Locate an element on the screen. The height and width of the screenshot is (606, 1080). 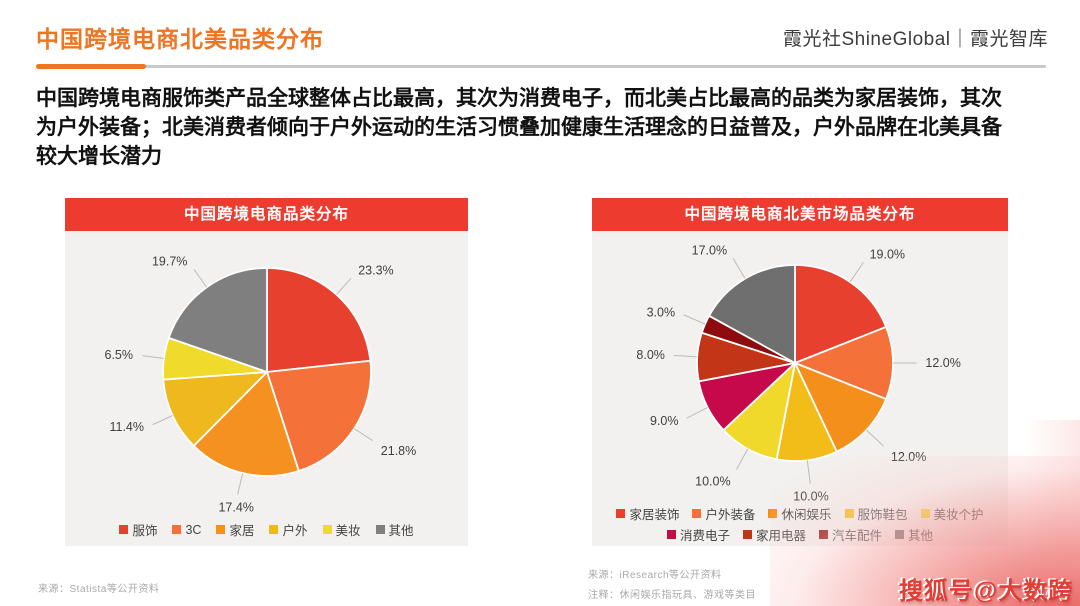
legend-item-美妆个护: 美妆个护 is located at coordinates (952, 513).